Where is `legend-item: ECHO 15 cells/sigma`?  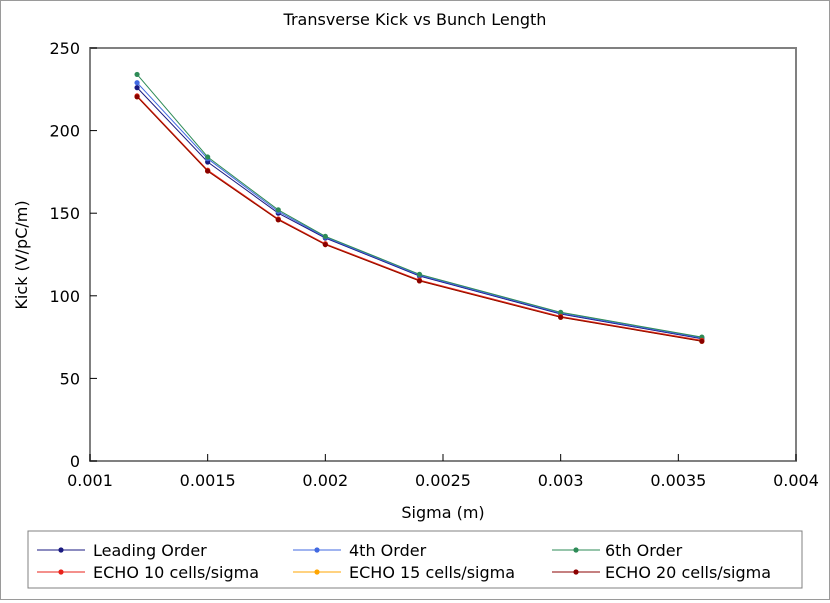
legend-item: ECHO 15 cells/sigma is located at coordinates (404, 572).